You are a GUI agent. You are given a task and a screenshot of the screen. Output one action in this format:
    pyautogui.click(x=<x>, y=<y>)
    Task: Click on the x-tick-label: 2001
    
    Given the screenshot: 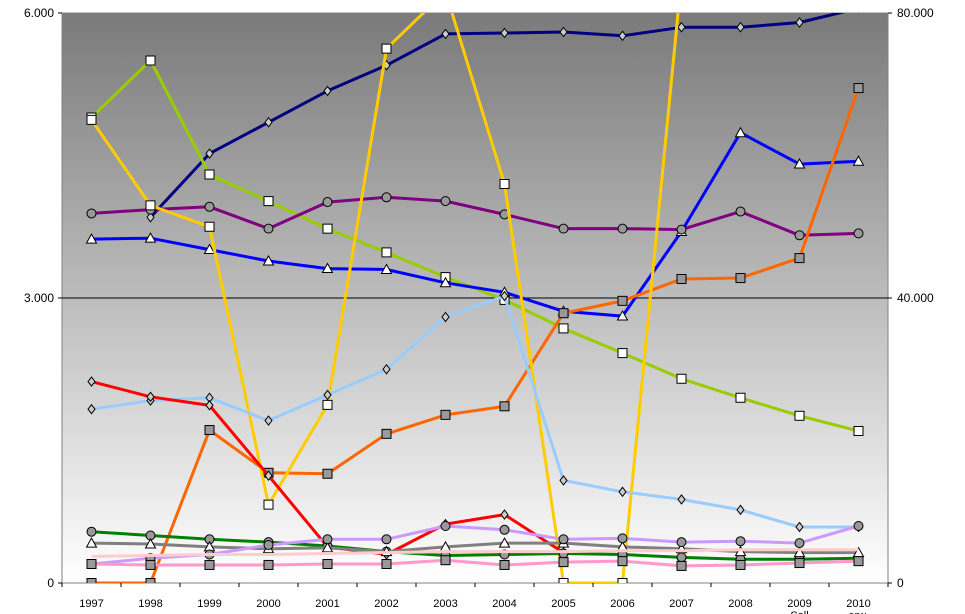 What is the action you would take?
    pyautogui.click(x=327, y=604)
    